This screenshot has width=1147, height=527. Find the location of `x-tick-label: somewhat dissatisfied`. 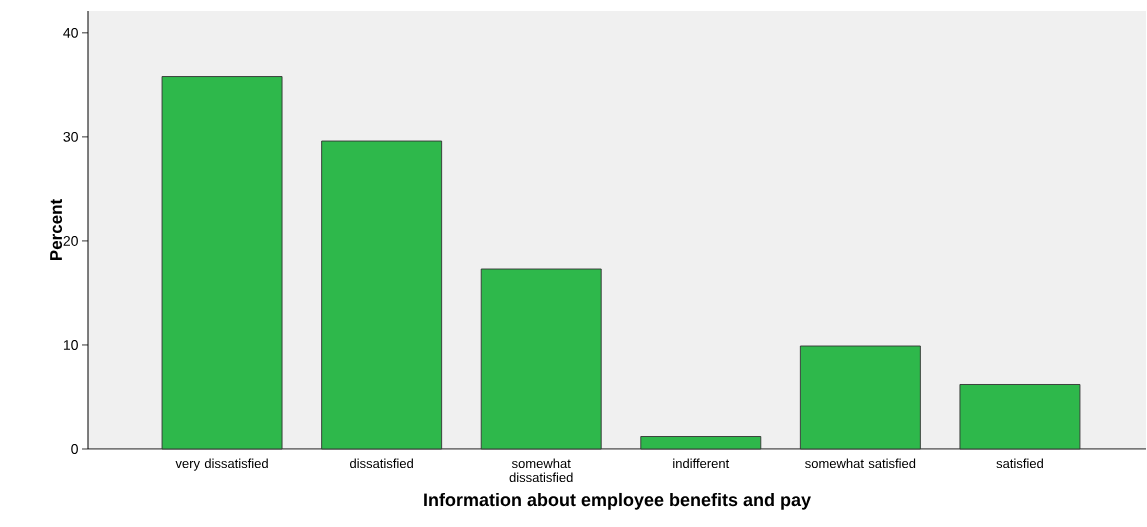

x-tick-label: somewhat dissatisfied is located at coordinates (541, 470).